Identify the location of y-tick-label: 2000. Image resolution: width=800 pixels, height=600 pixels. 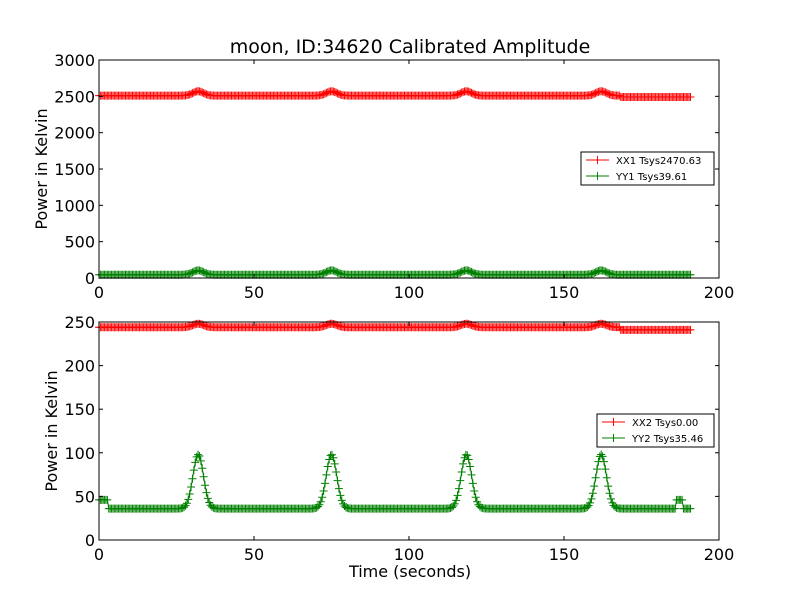
(74, 133).